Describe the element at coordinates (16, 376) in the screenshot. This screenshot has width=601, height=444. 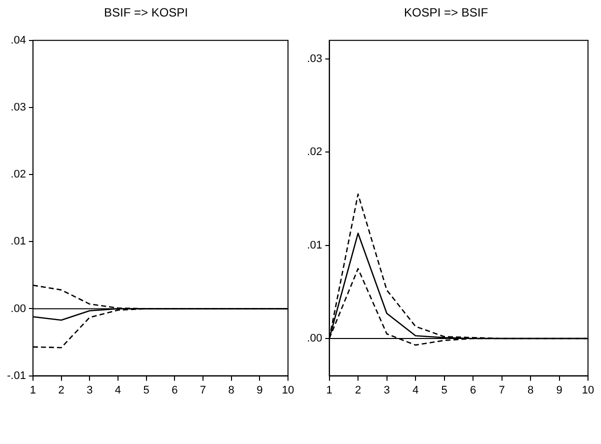
I see `y-tick-label: -.01` at that location.